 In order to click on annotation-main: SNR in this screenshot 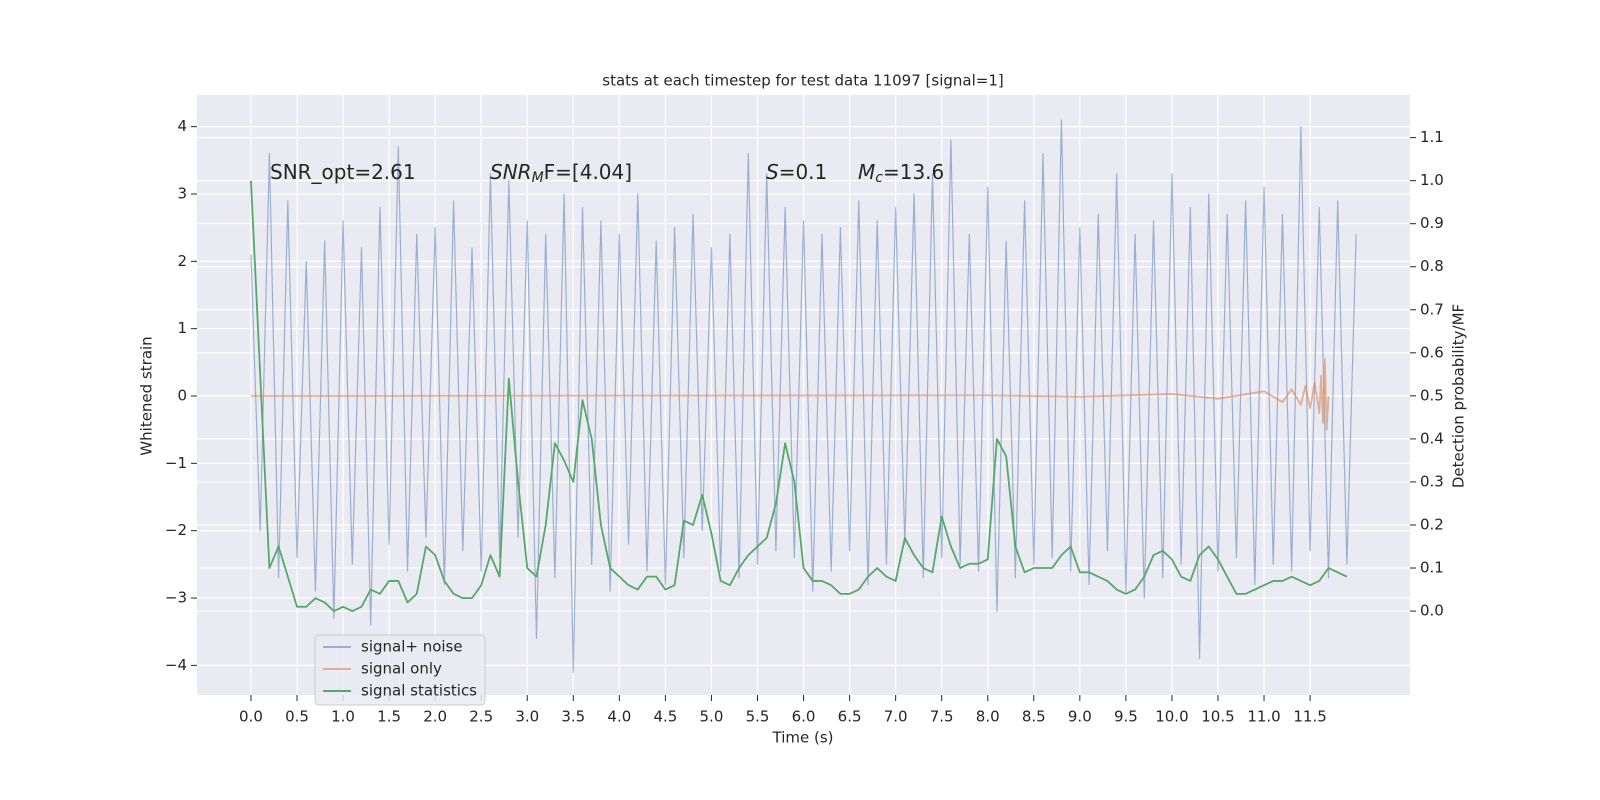, I will do `click(511, 172)`.